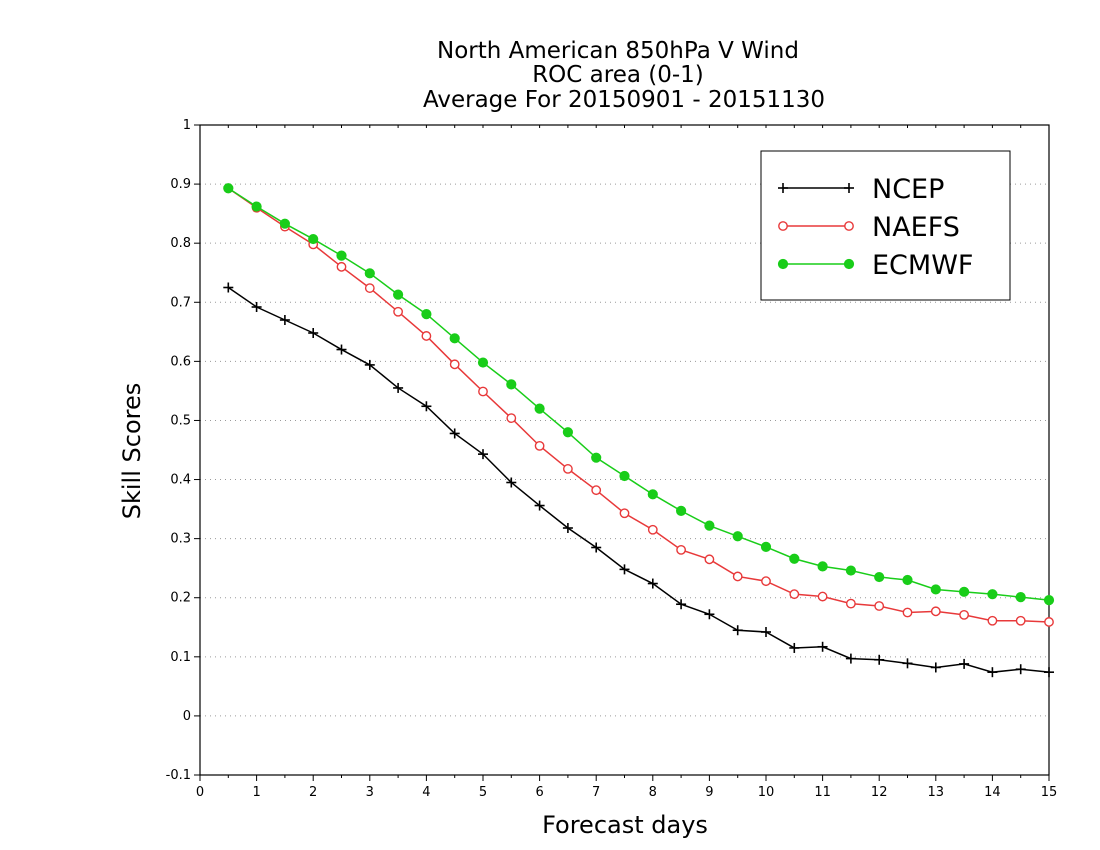 The width and height of the screenshot is (1100, 850). I want to click on y-tick-label: 0.3, so click(180, 539).